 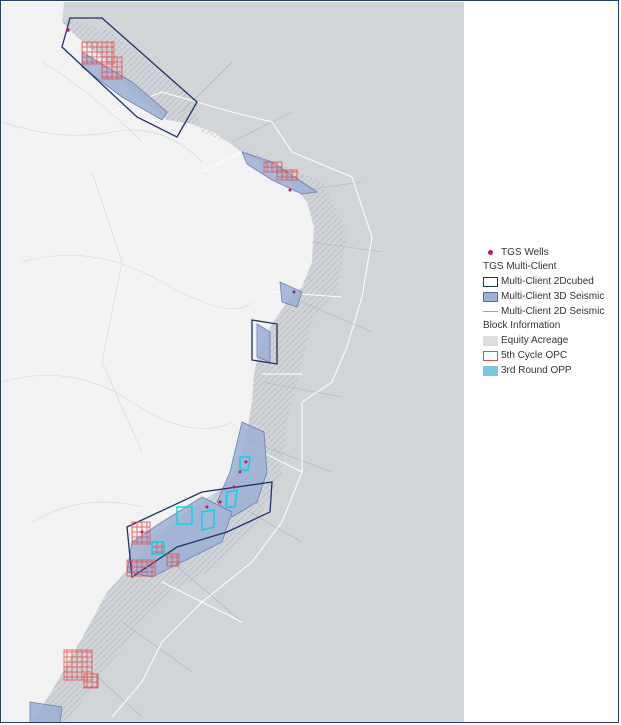 I want to click on opp-blocks, so click(x=201, y=505).